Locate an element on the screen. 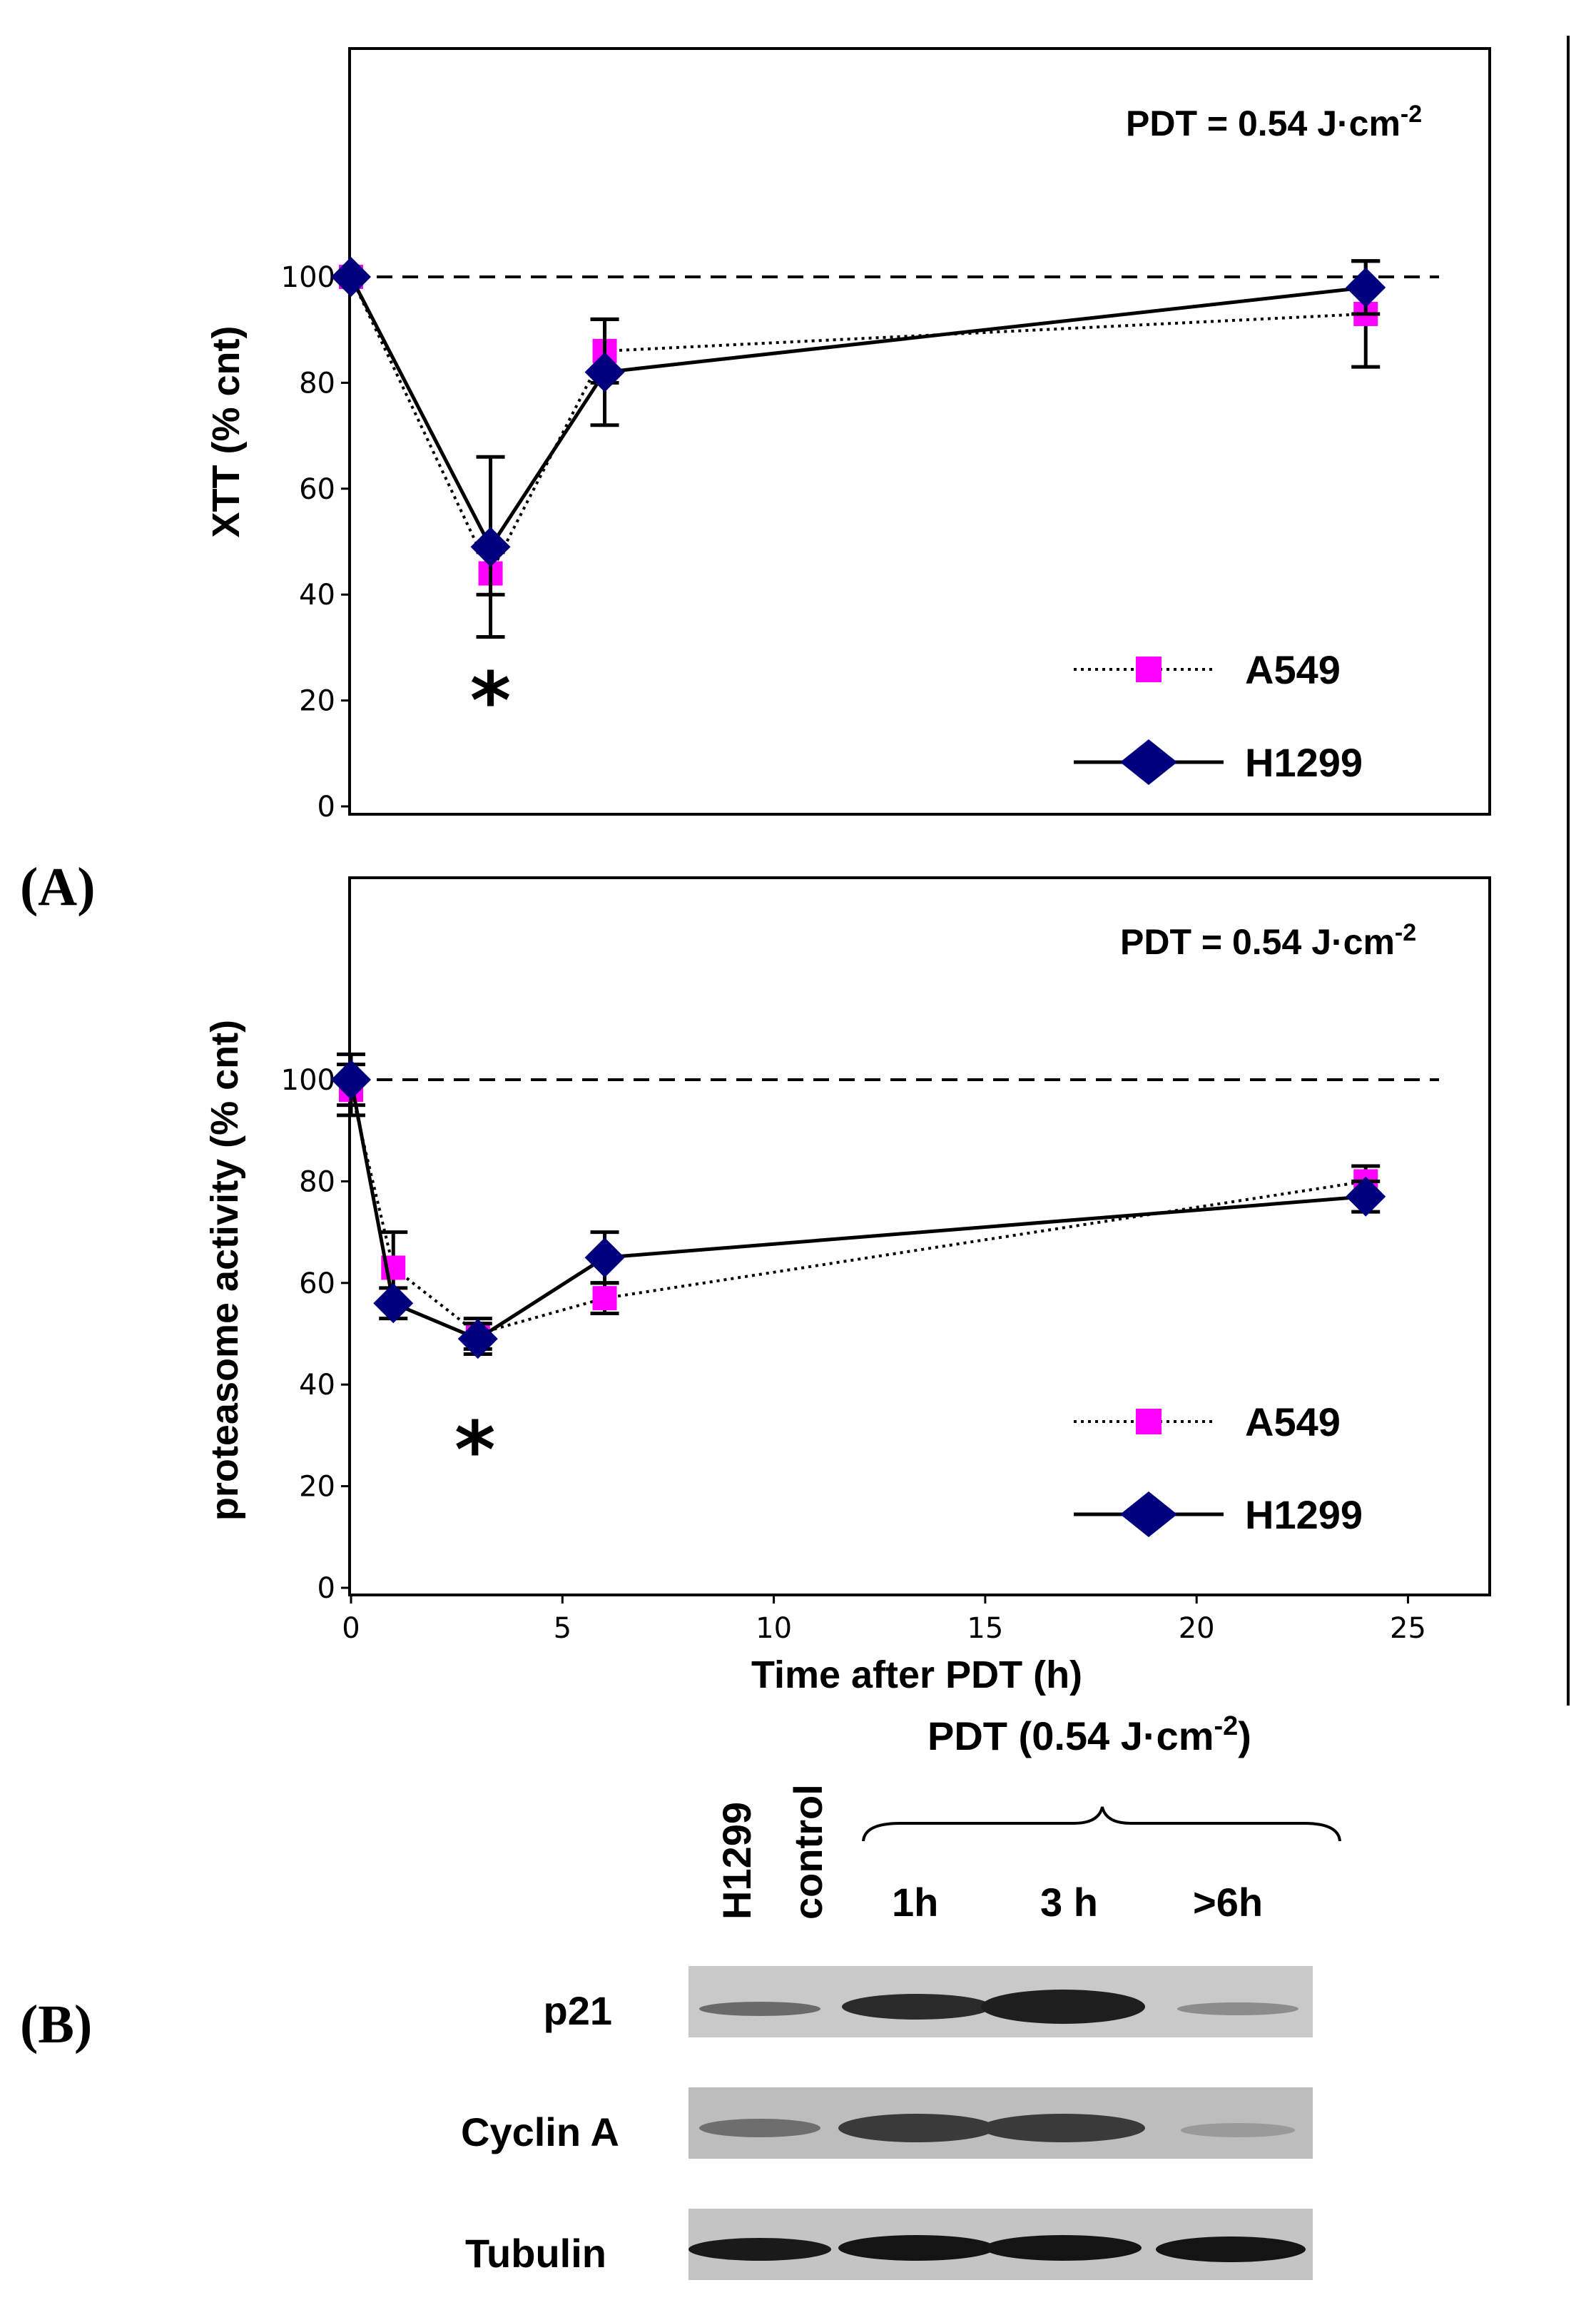 Image resolution: width=1596 pixels, height=2305 pixels. lane-label-6h: >6h is located at coordinates (1228, 1902).